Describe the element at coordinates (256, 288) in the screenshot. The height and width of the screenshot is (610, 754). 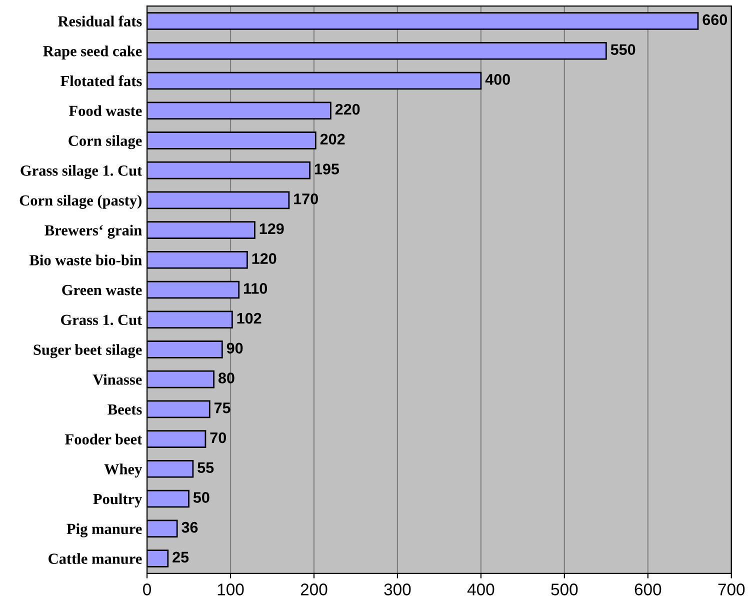
I see `data-label: 110` at that location.